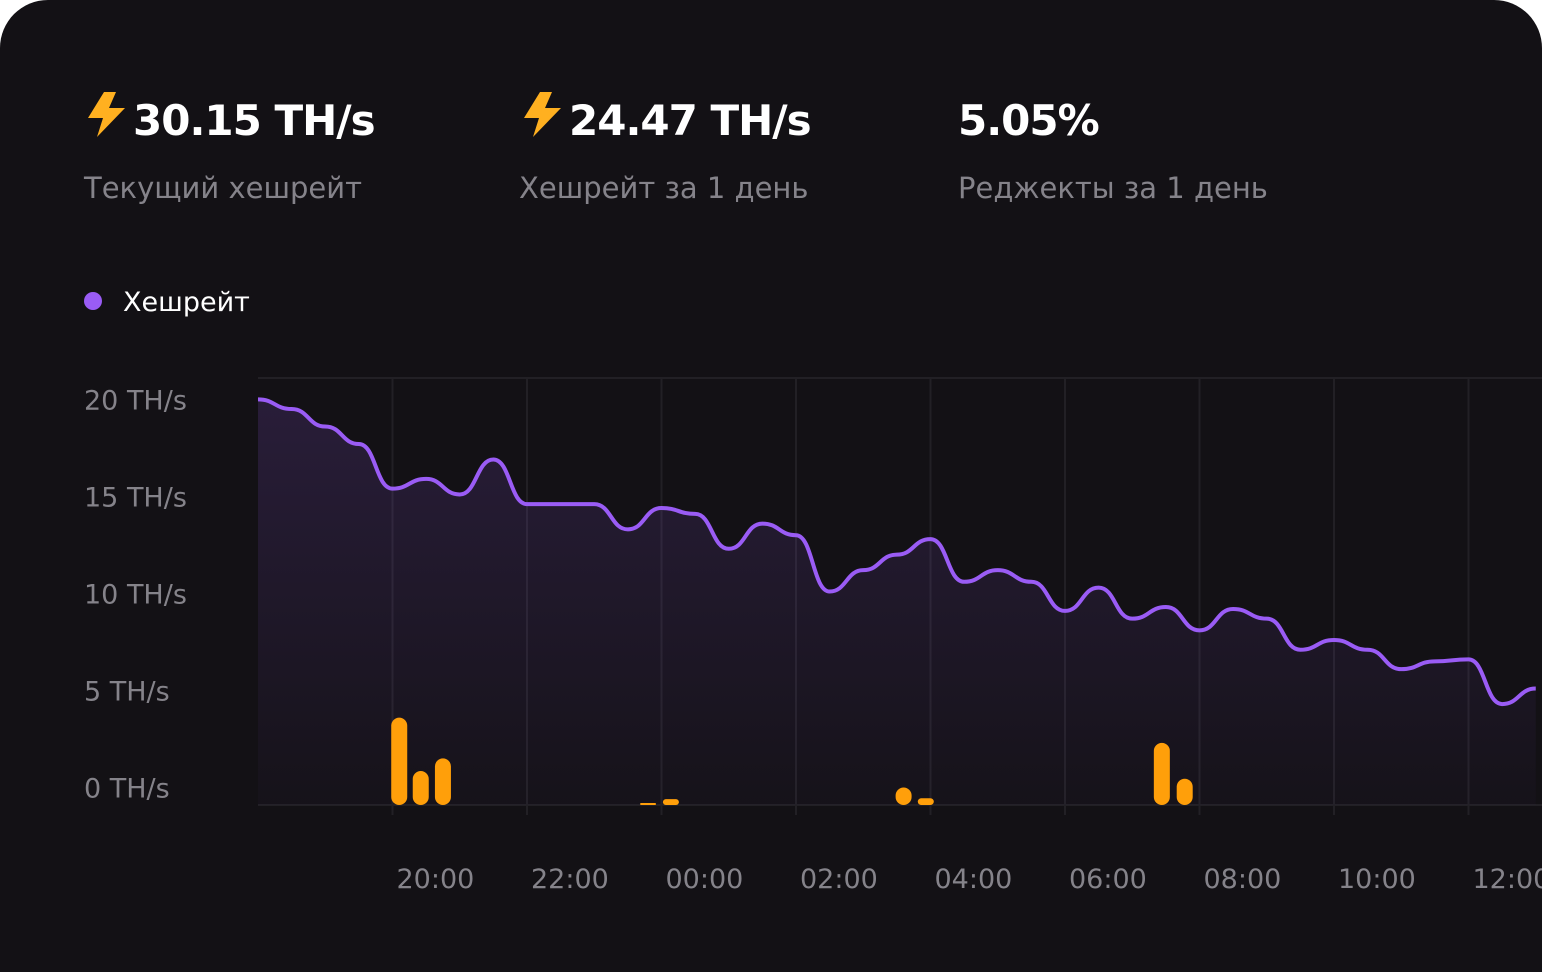 The image size is (1542, 972). What do you see at coordinates (135, 594) in the screenshot?
I see `y-tick-label: 10 TH/s` at bounding box center [135, 594].